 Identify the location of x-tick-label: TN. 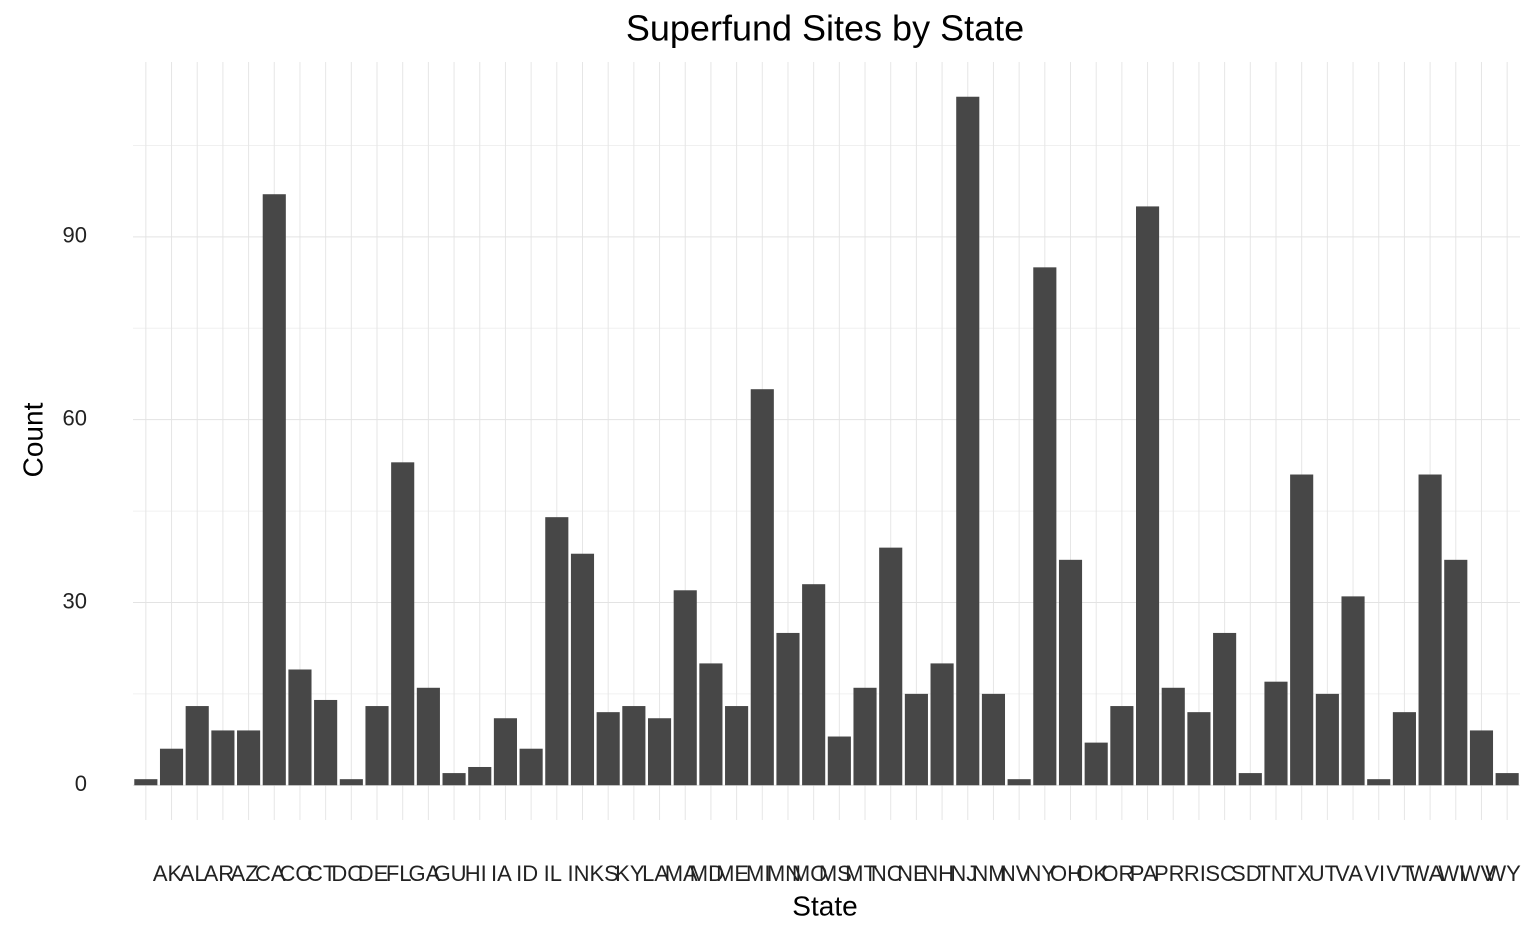
(1271, 873).